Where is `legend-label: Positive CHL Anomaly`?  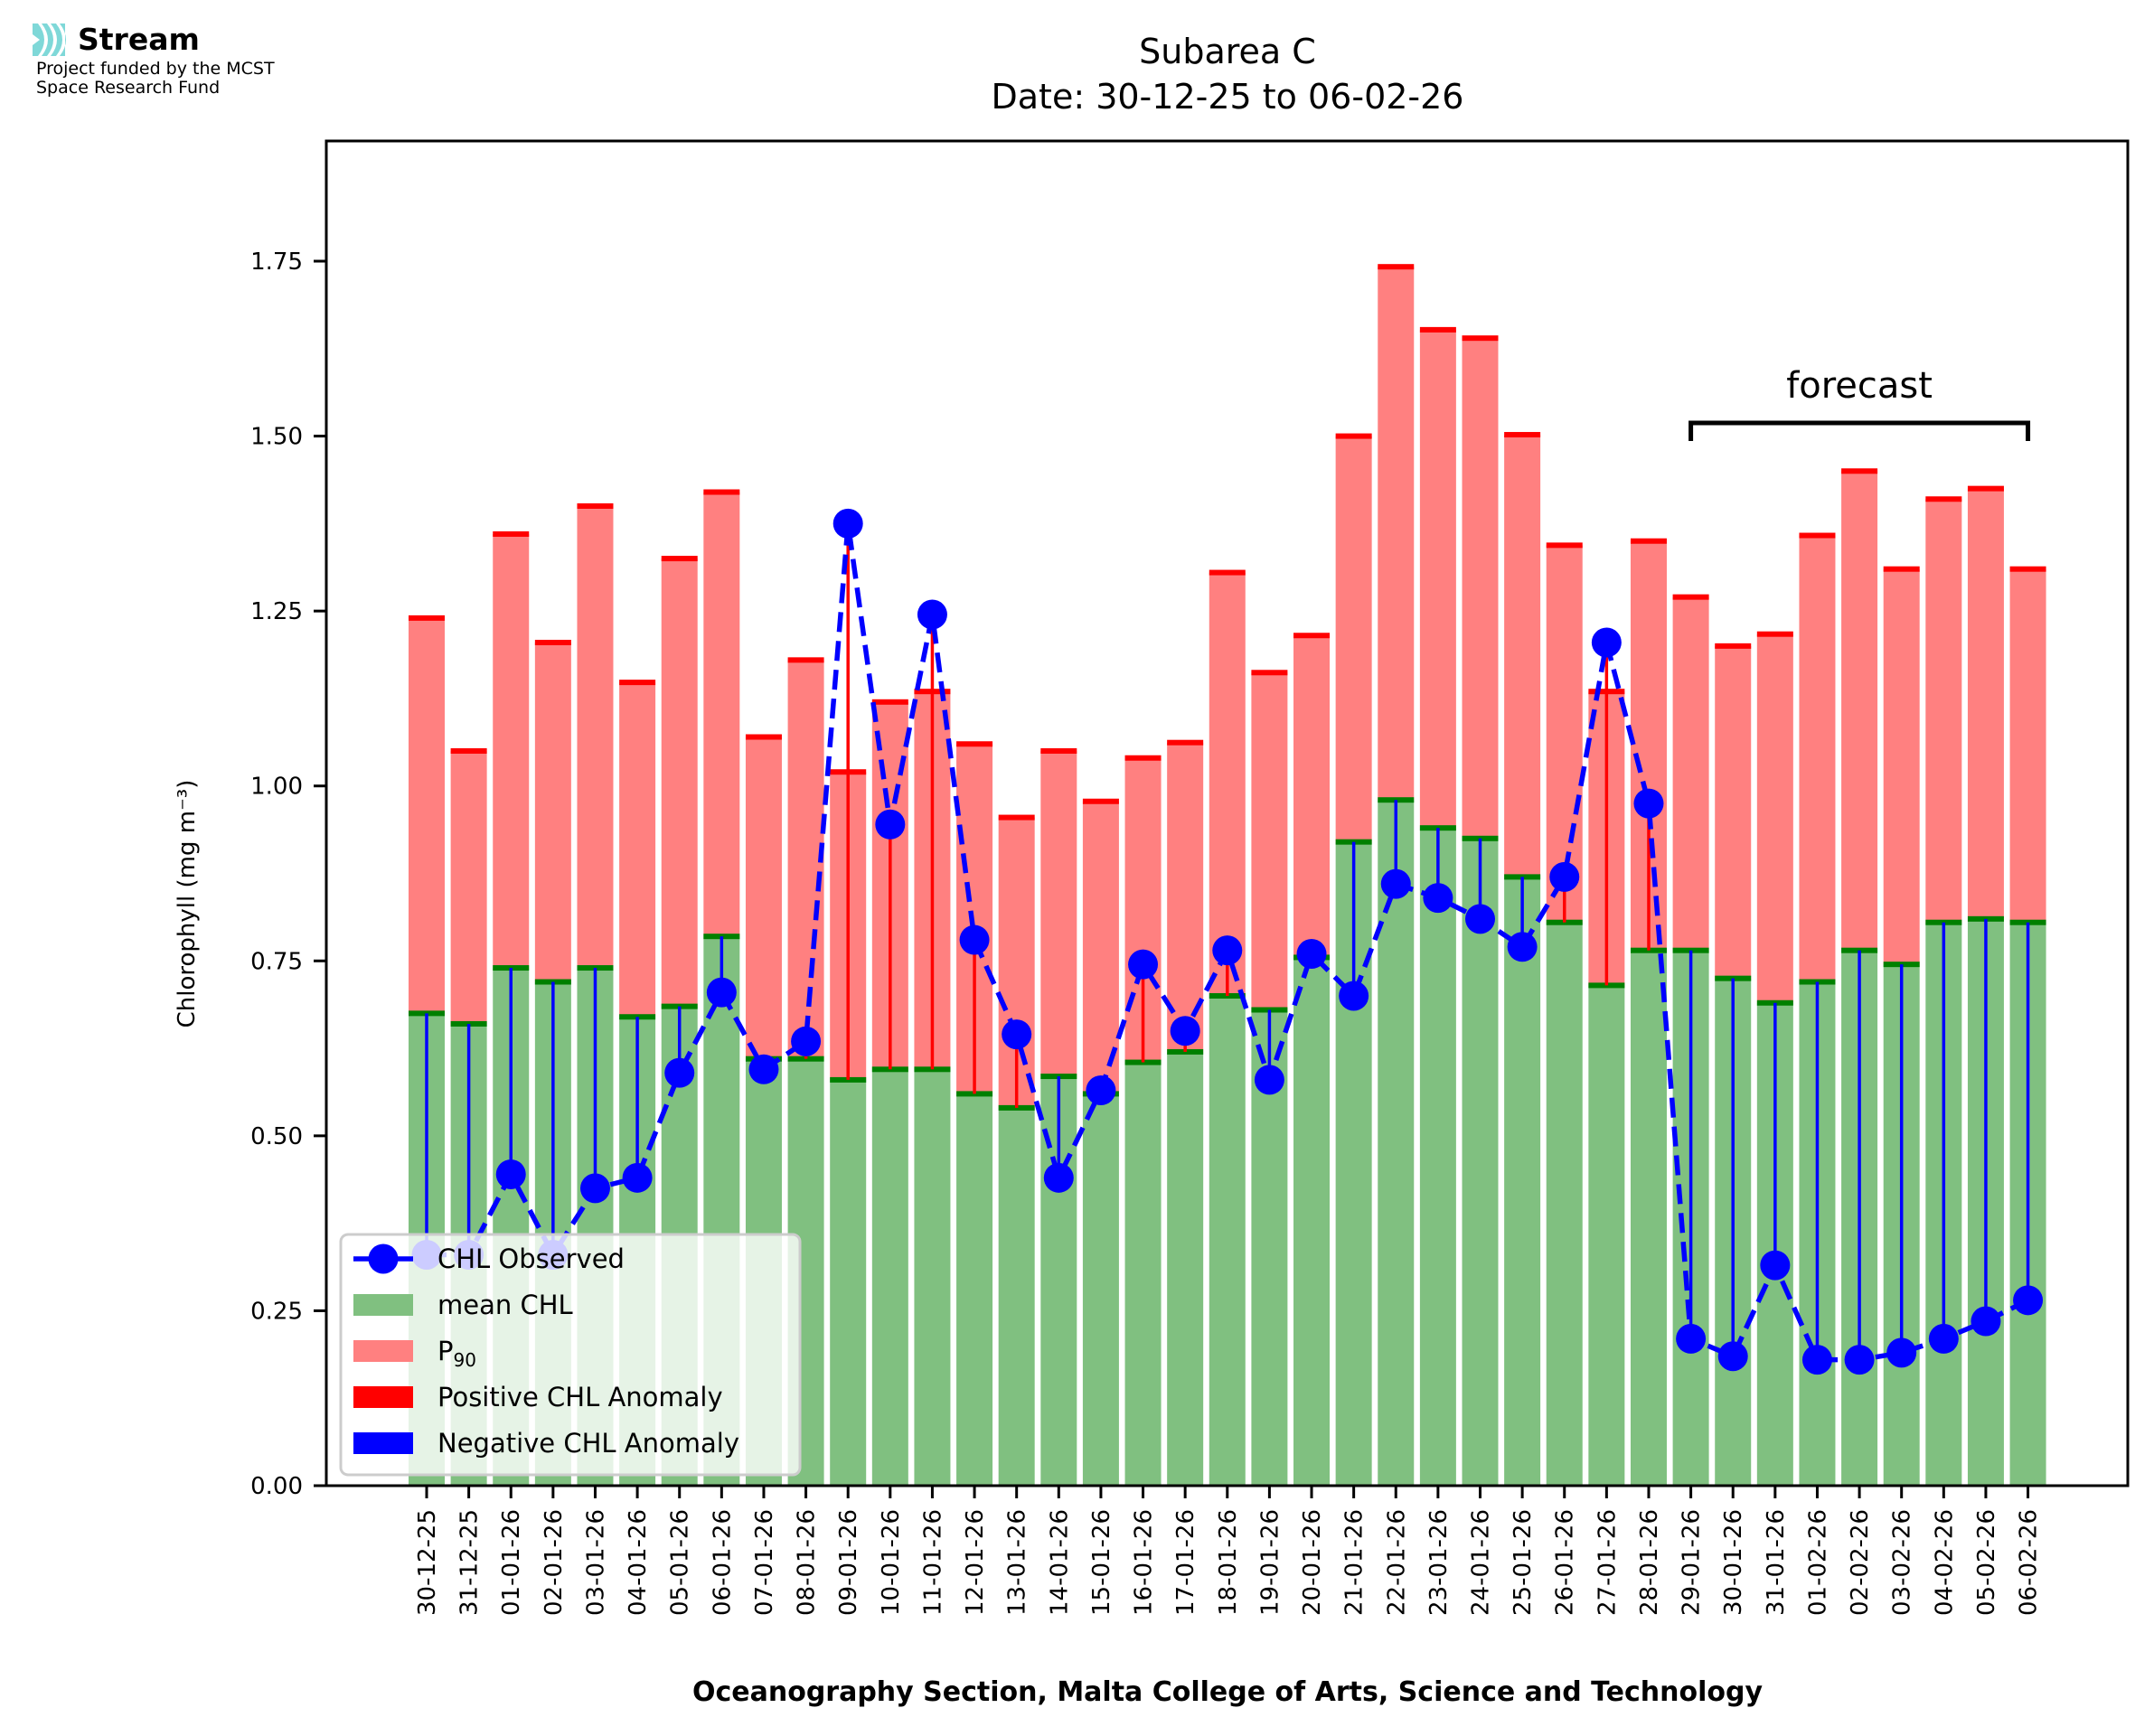
legend-label: Positive CHL Anomaly is located at coordinates (580, 1397).